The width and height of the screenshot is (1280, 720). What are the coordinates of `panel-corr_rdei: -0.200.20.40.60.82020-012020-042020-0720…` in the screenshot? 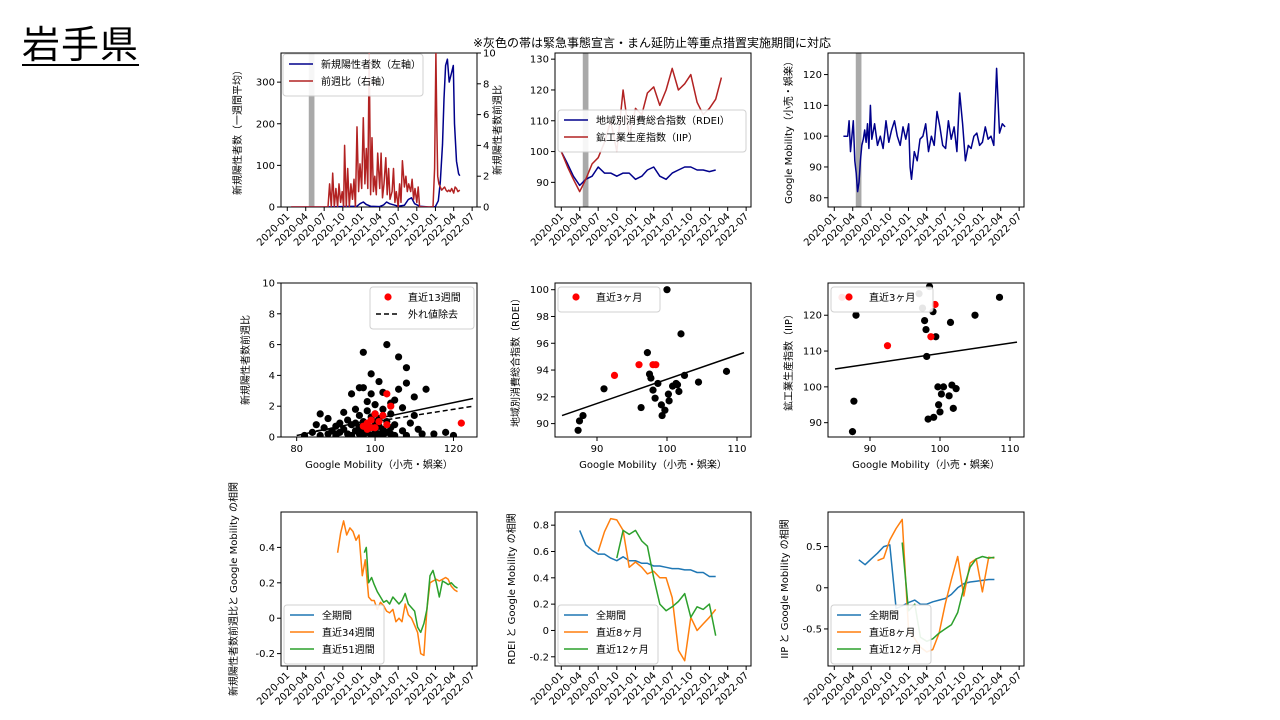 It's located at (628, 609).